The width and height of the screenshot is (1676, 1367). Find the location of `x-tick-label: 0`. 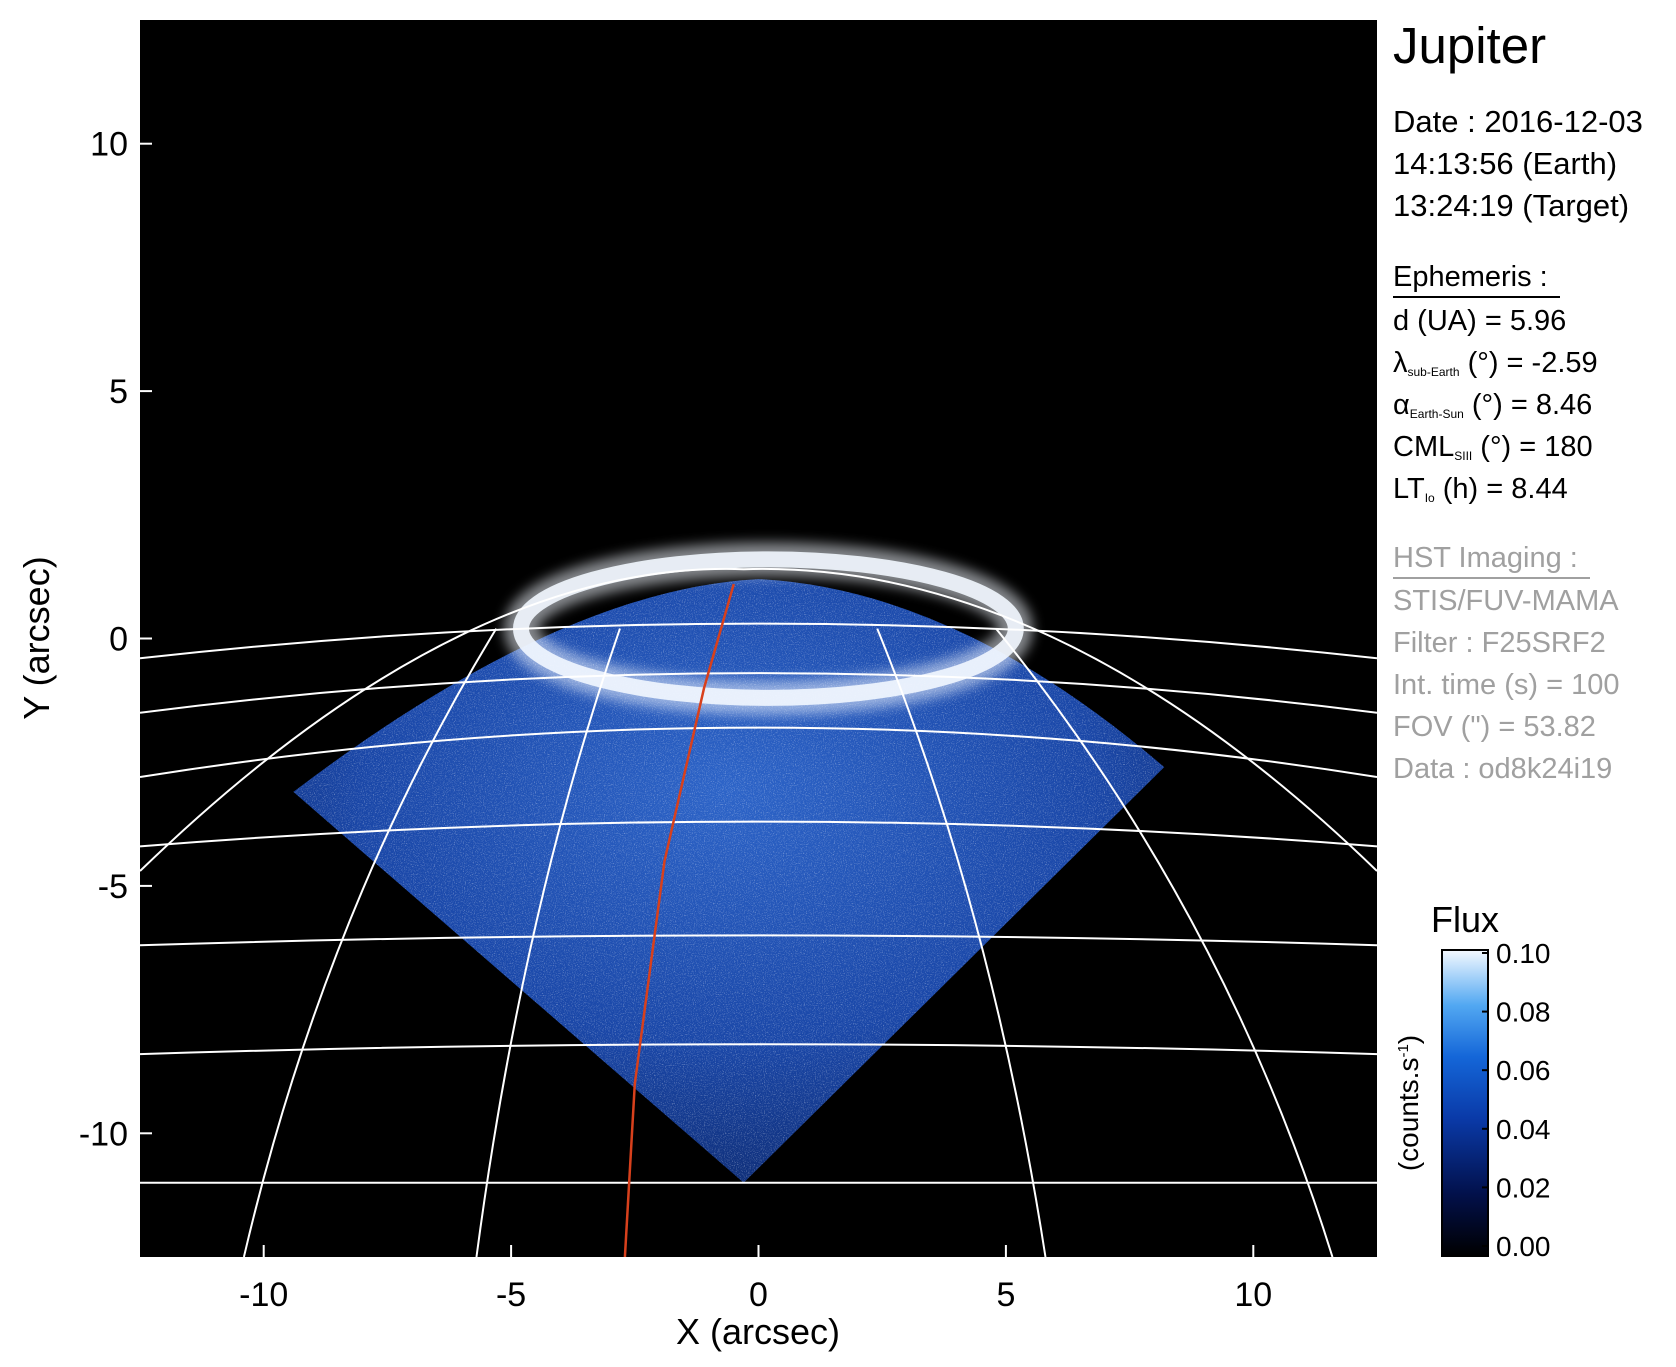

x-tick-label: 0 is located at coordinates (758, 1295).